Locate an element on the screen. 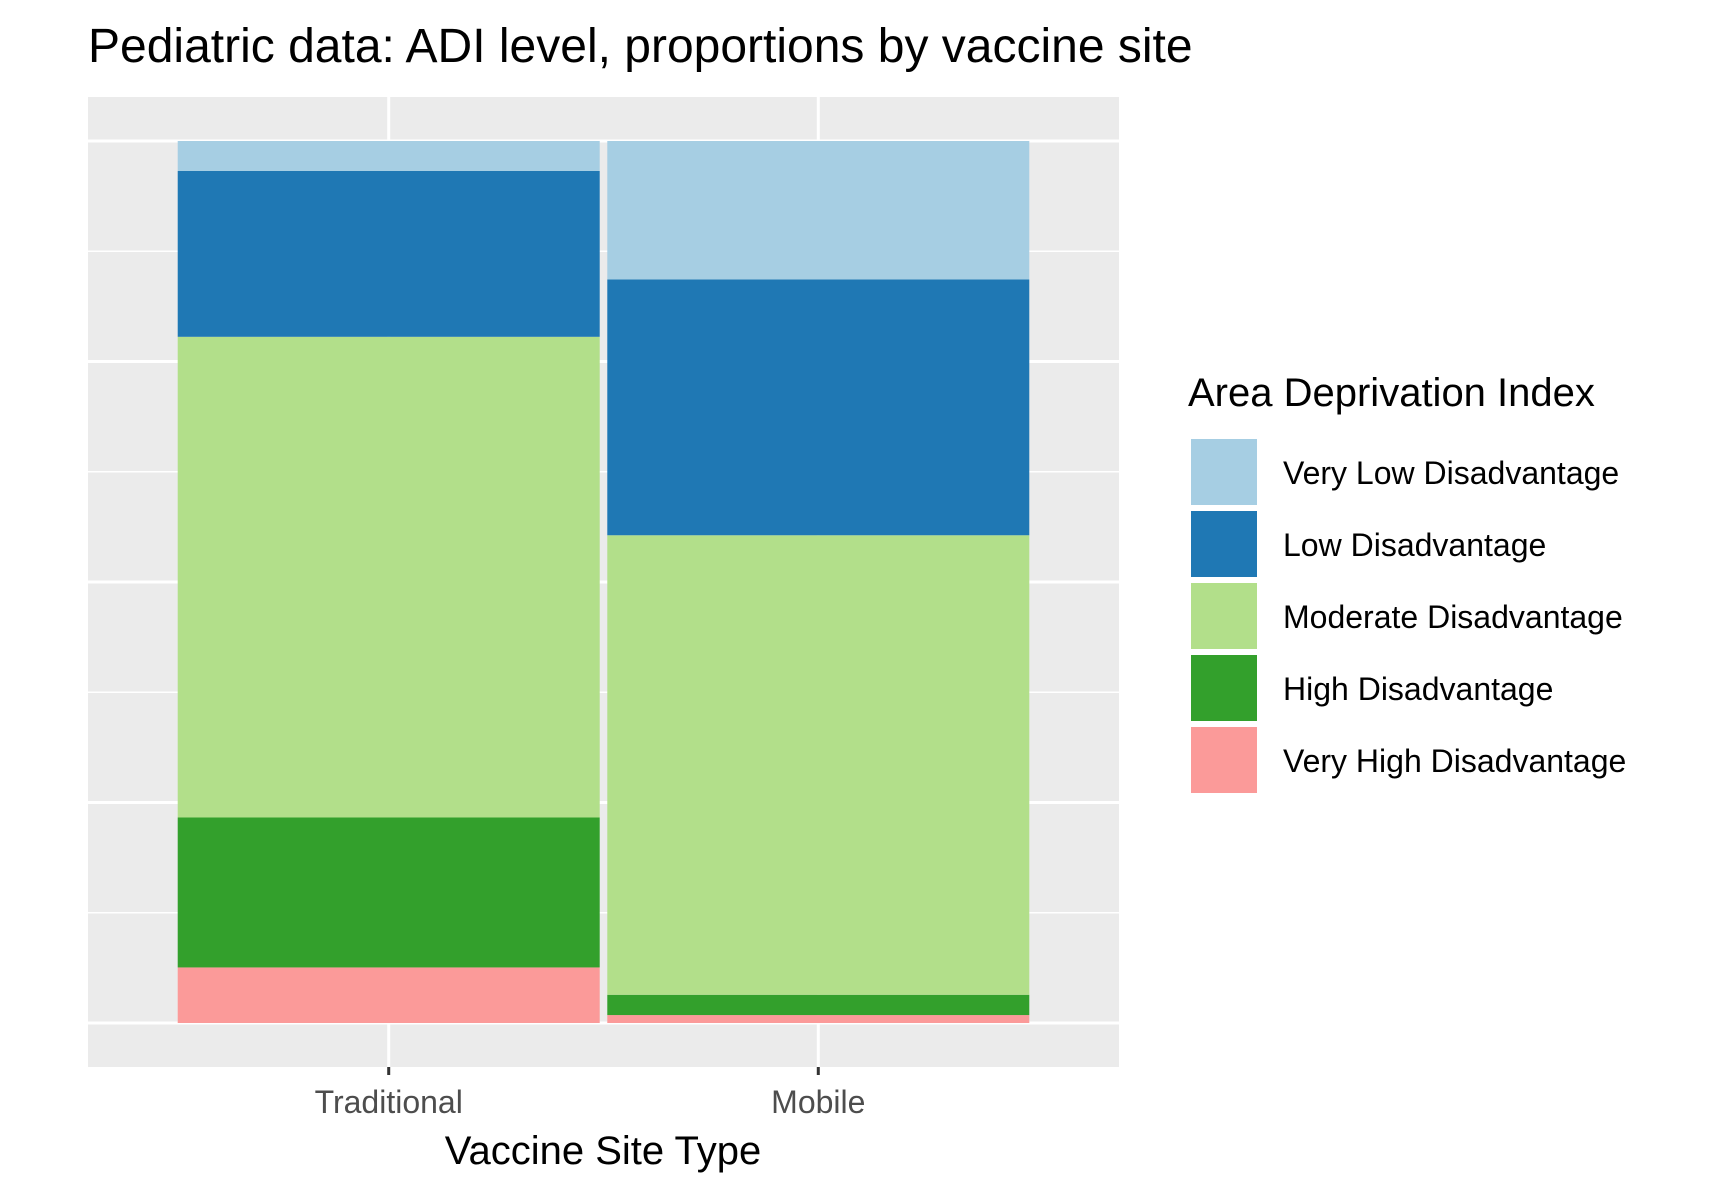 The width and height of the screenshot is (1714, 1190). legend-label: Very High Disadvantage is located at coordinates (1454, 761).